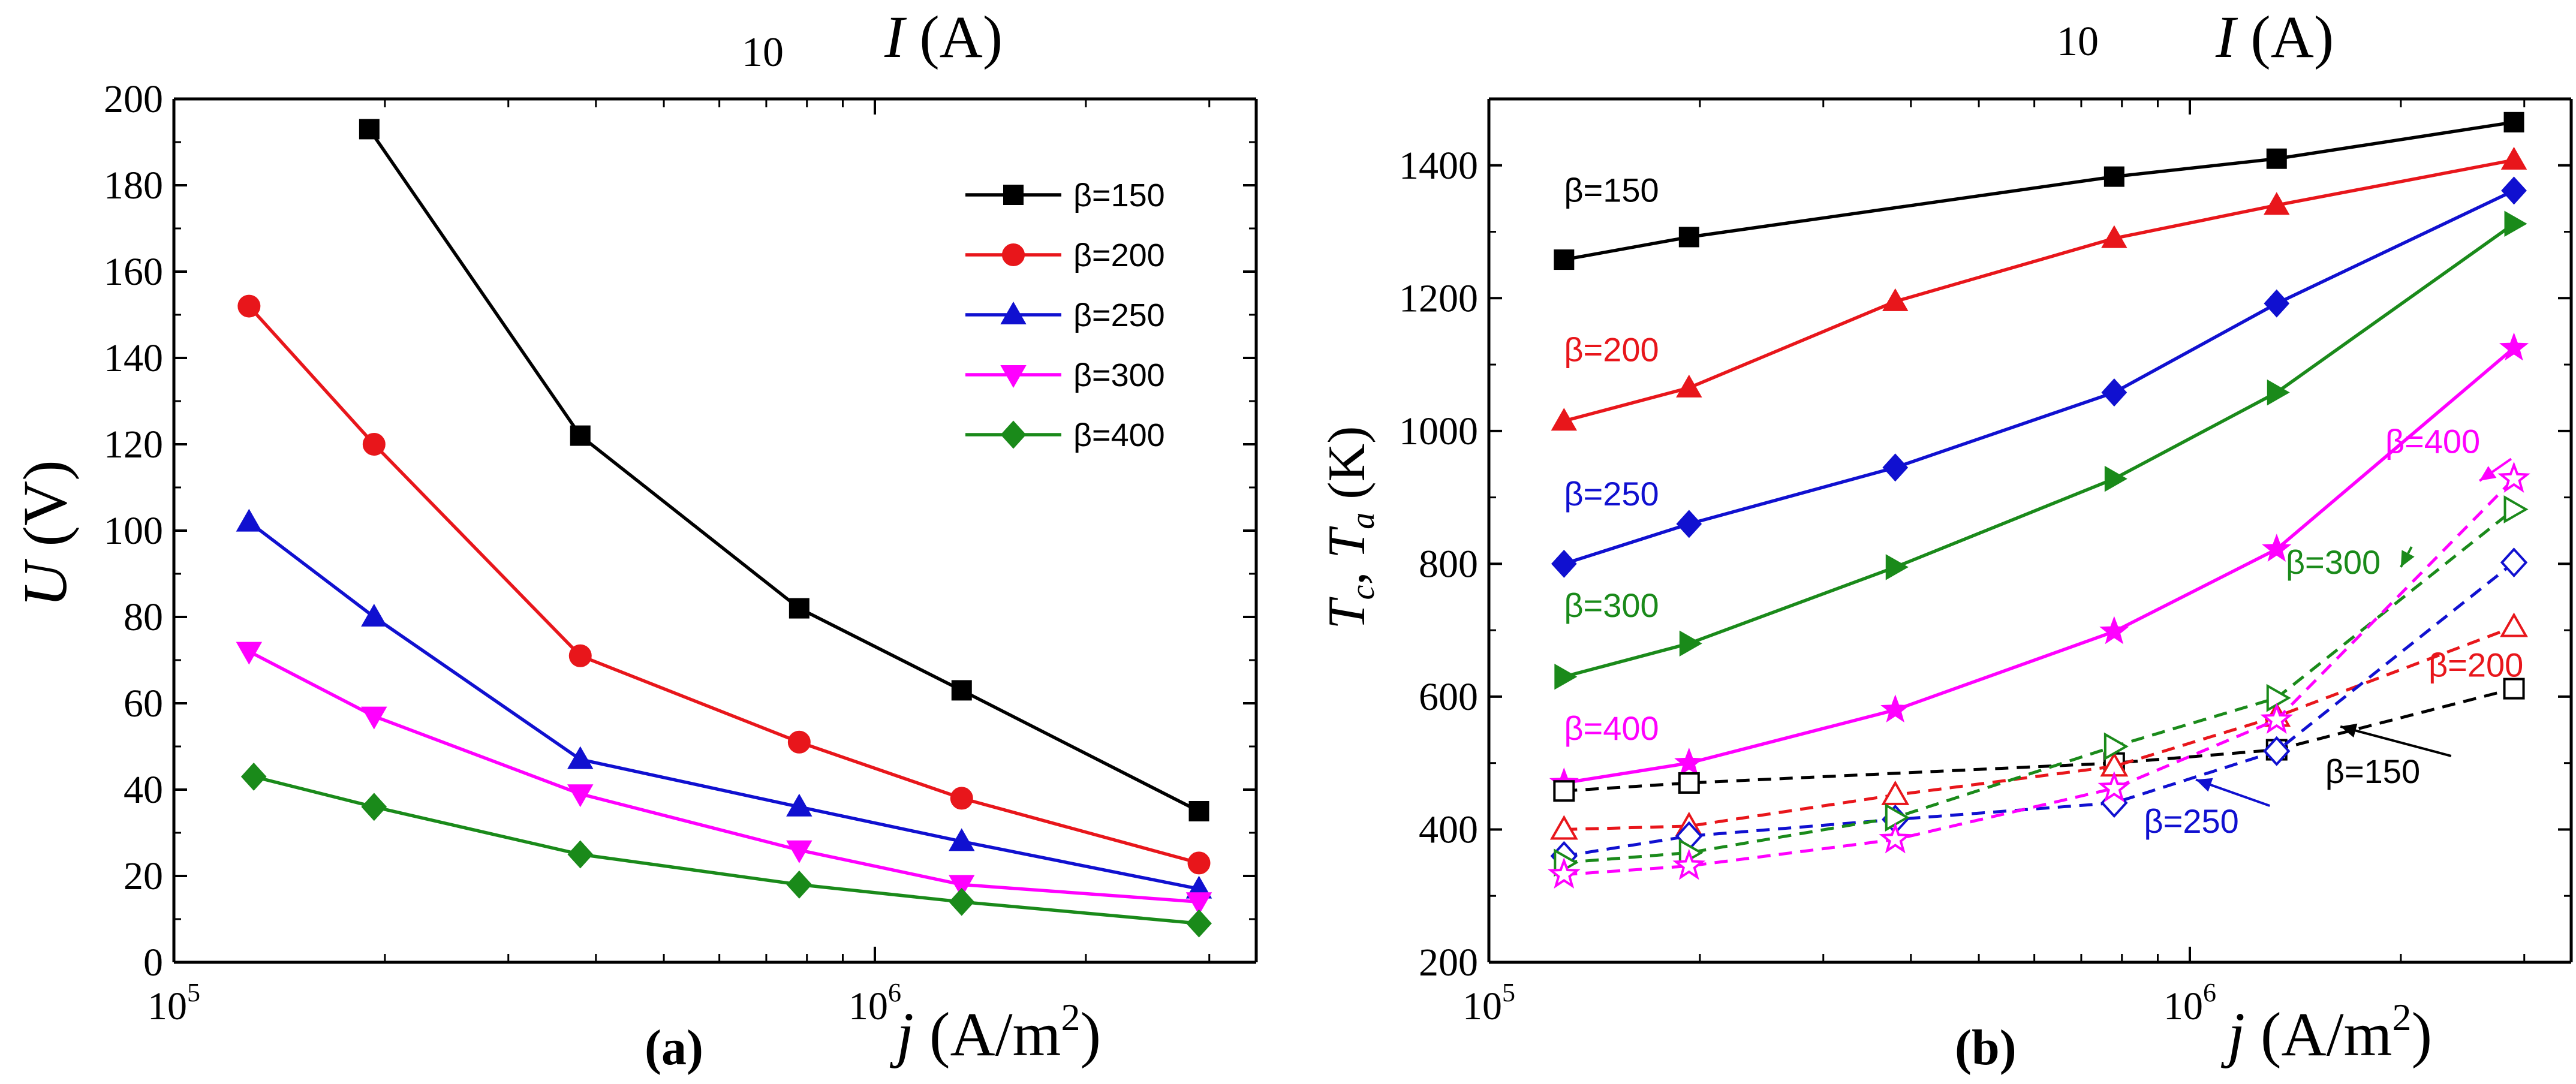  Describe the element at coordinates (1448, 830) in the screenshot. I see `y-tick-label: 400` at that location.